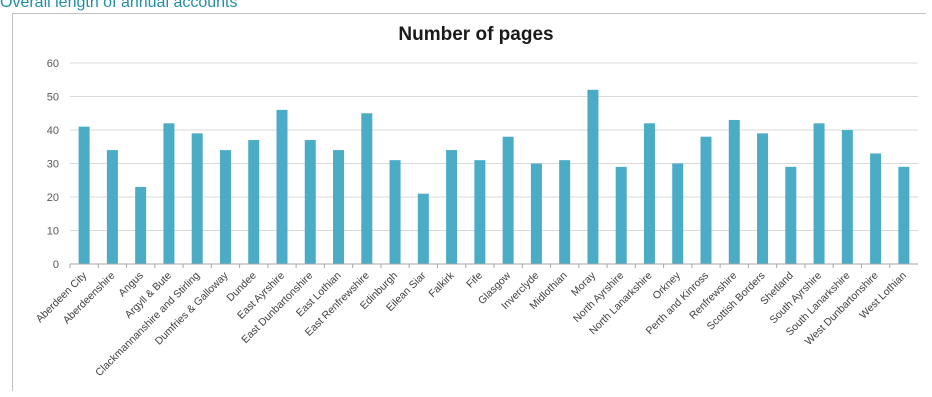 This screenshot has height=397, width=932. I want to click on y-tick-label: 50, so click(53, 98).